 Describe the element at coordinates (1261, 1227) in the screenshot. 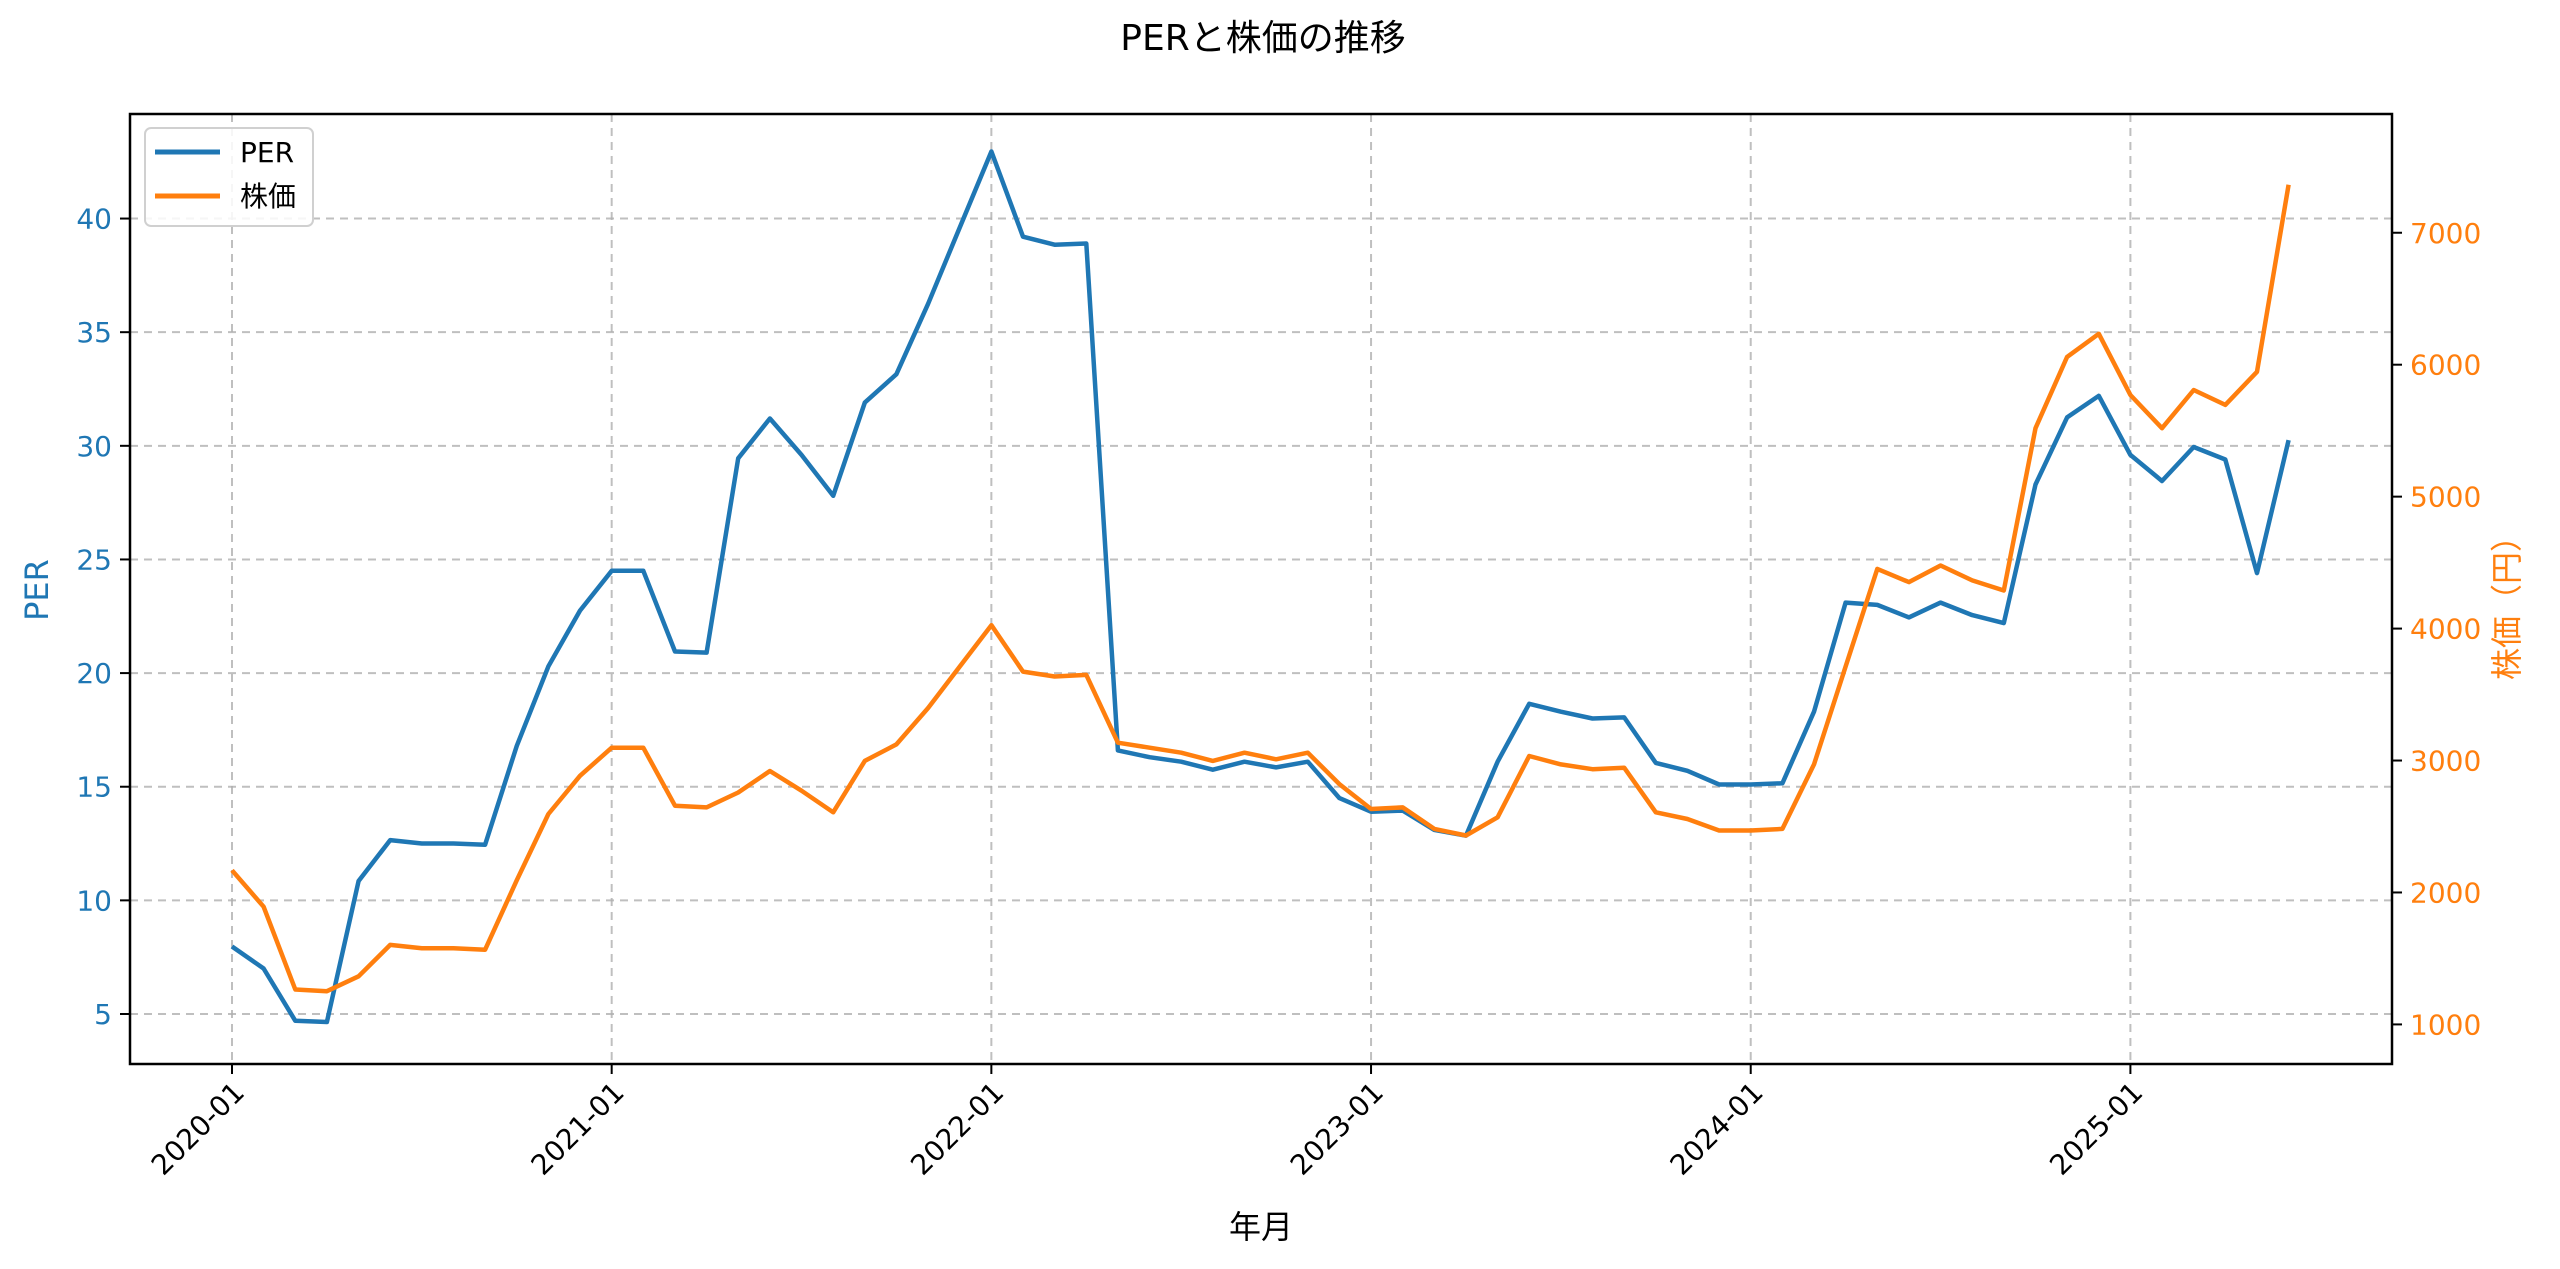

I see `x-axis-label: 年月` at that location.